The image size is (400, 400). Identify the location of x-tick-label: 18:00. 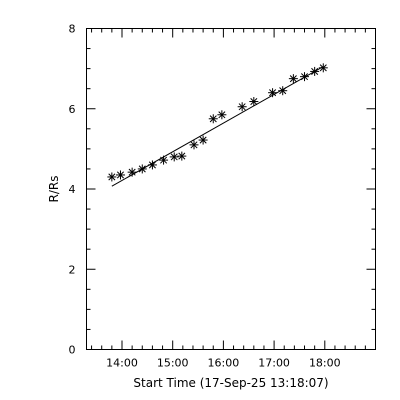
(325, 363).